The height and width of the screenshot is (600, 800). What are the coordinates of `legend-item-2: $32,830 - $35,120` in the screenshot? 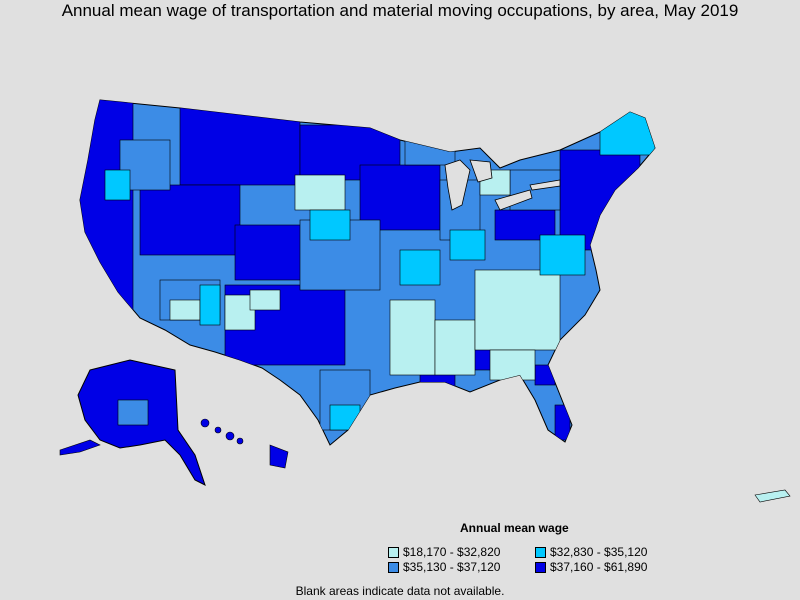 It's located at (591, 552).